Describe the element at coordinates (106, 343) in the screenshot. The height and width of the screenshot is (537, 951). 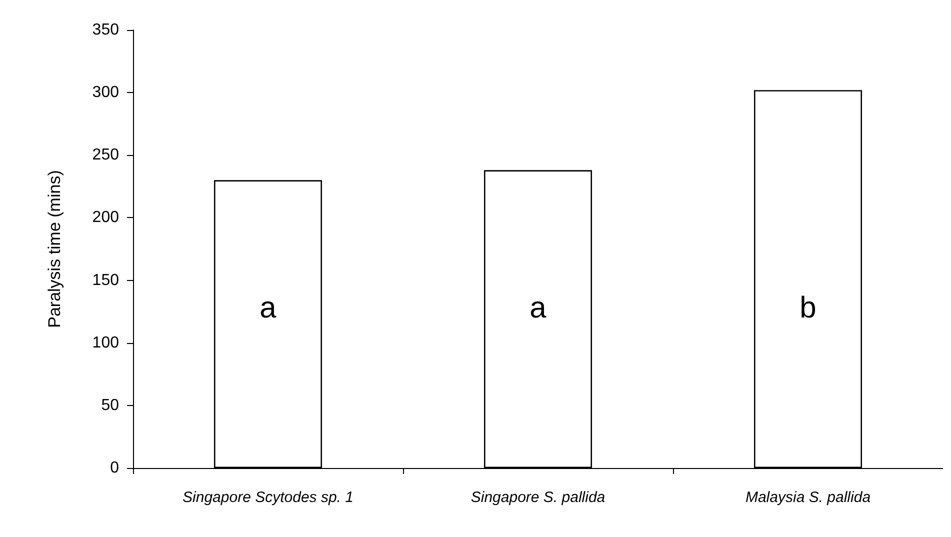
I see `y-tick-label: 100` at that location.